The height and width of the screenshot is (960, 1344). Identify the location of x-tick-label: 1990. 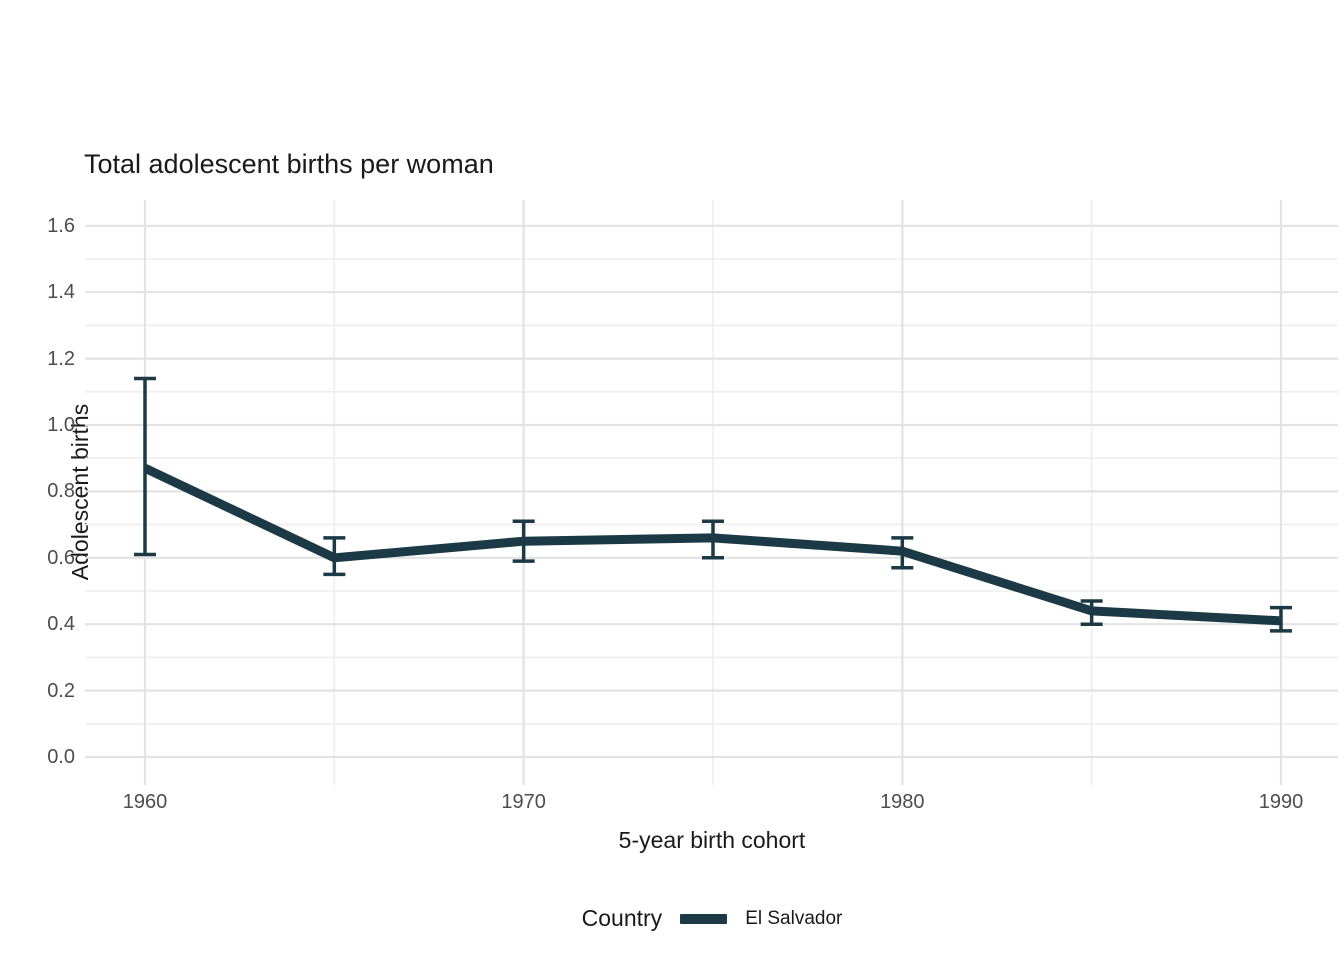
(1281, 802).